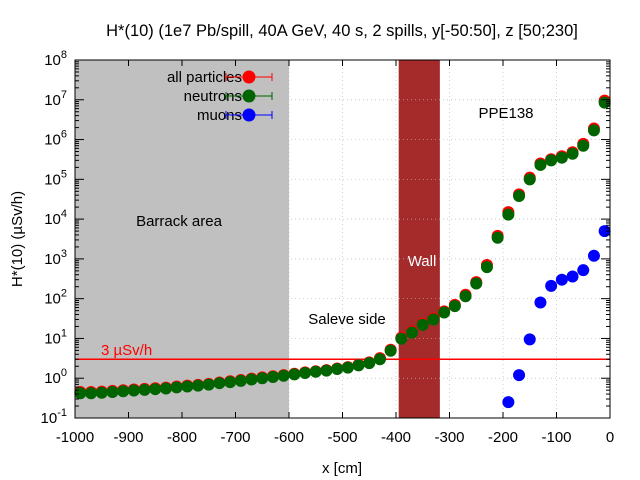 The image size is (640, 480). Describe the element at coordinates (610, 437) in the screenshot. I see `x-tick-label: 0` at that location.